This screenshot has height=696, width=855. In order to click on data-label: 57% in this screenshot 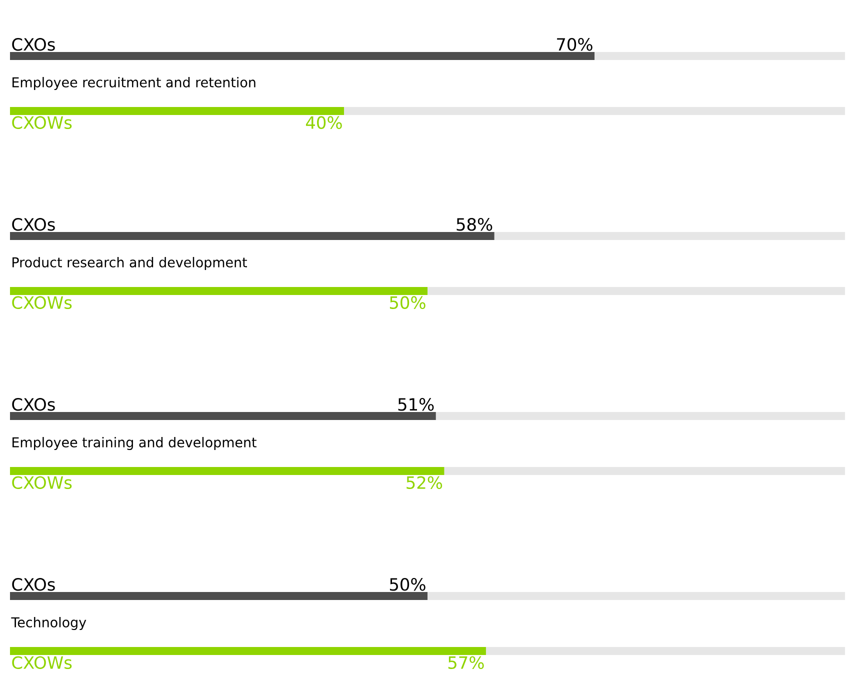, I will do `click(466, 663)`.